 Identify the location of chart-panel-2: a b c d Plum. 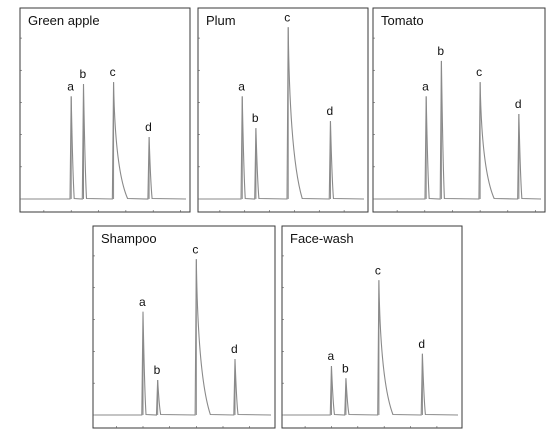
(283, 110).